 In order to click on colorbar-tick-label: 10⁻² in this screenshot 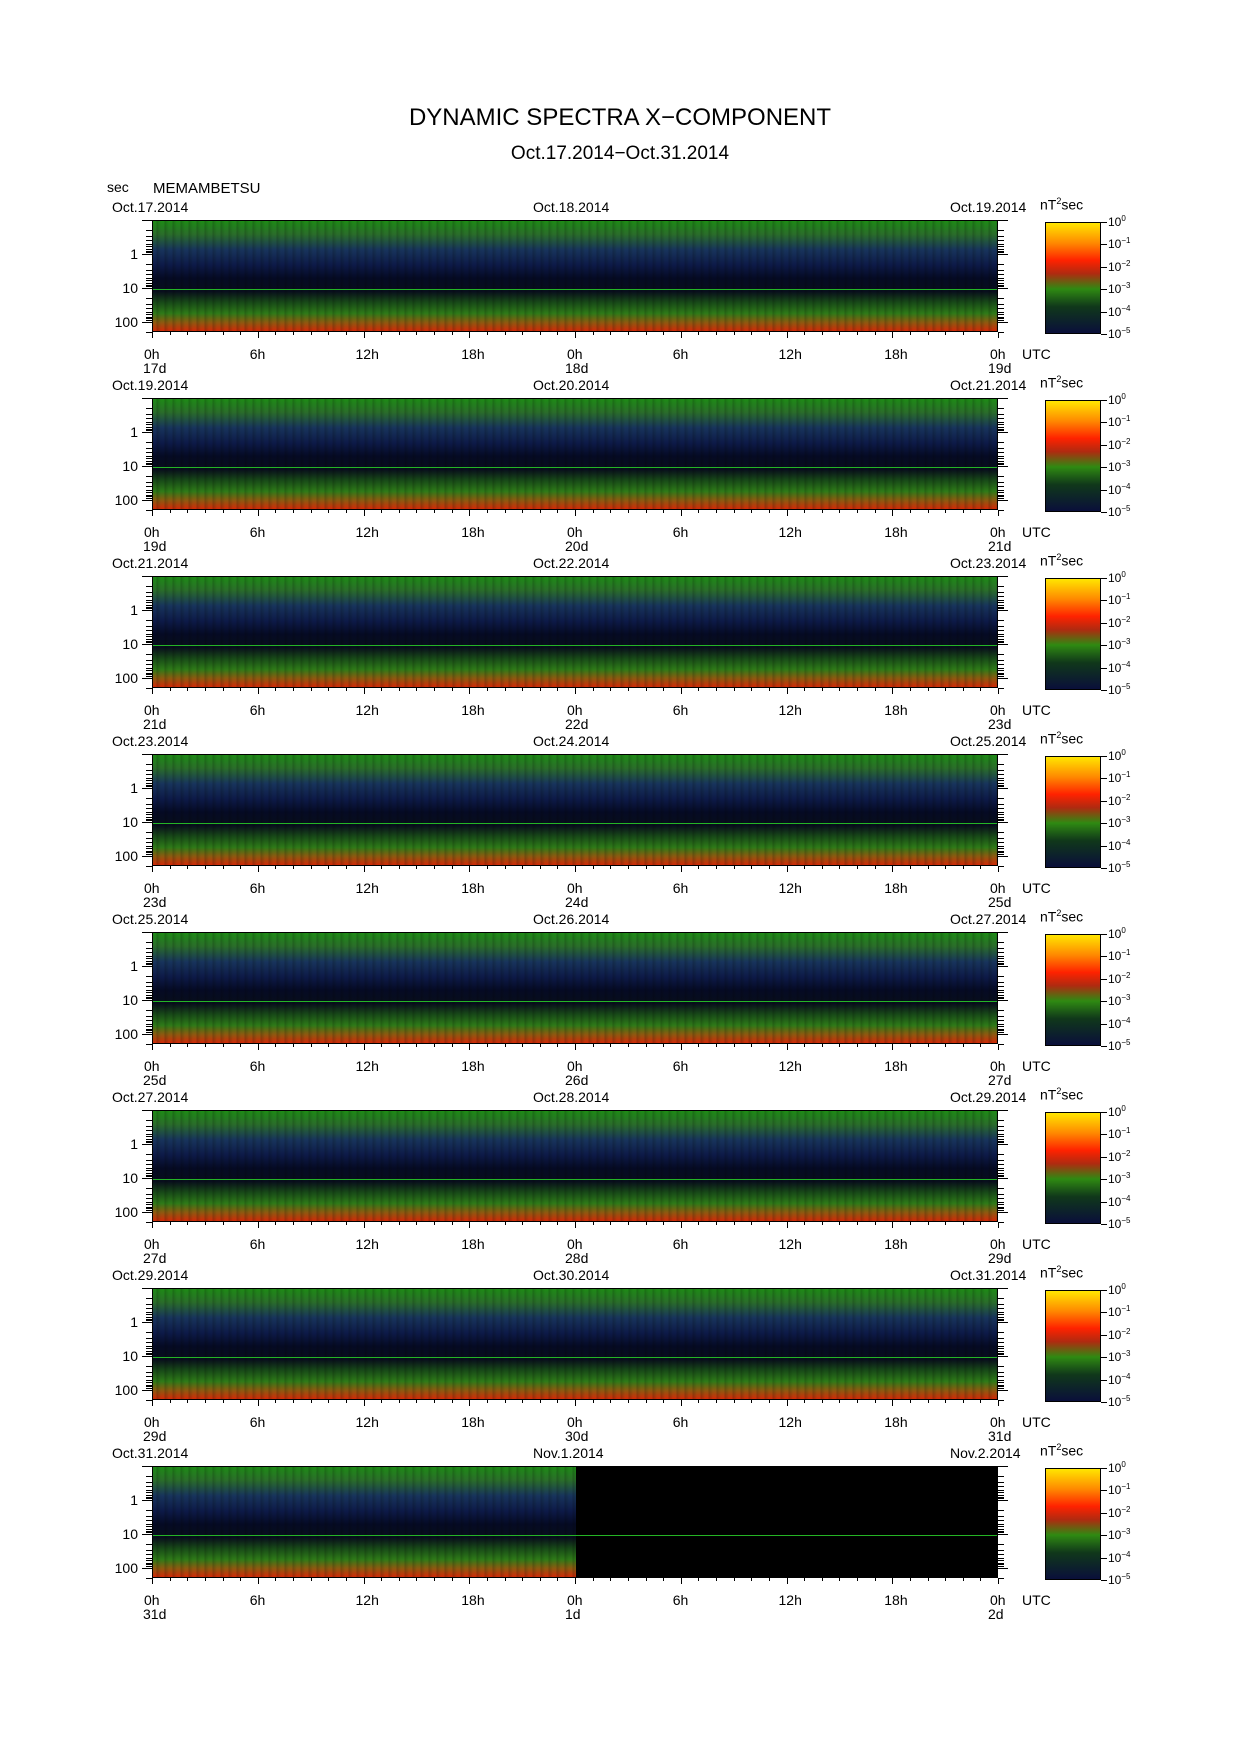, I will do `click(1119, 1156)`.